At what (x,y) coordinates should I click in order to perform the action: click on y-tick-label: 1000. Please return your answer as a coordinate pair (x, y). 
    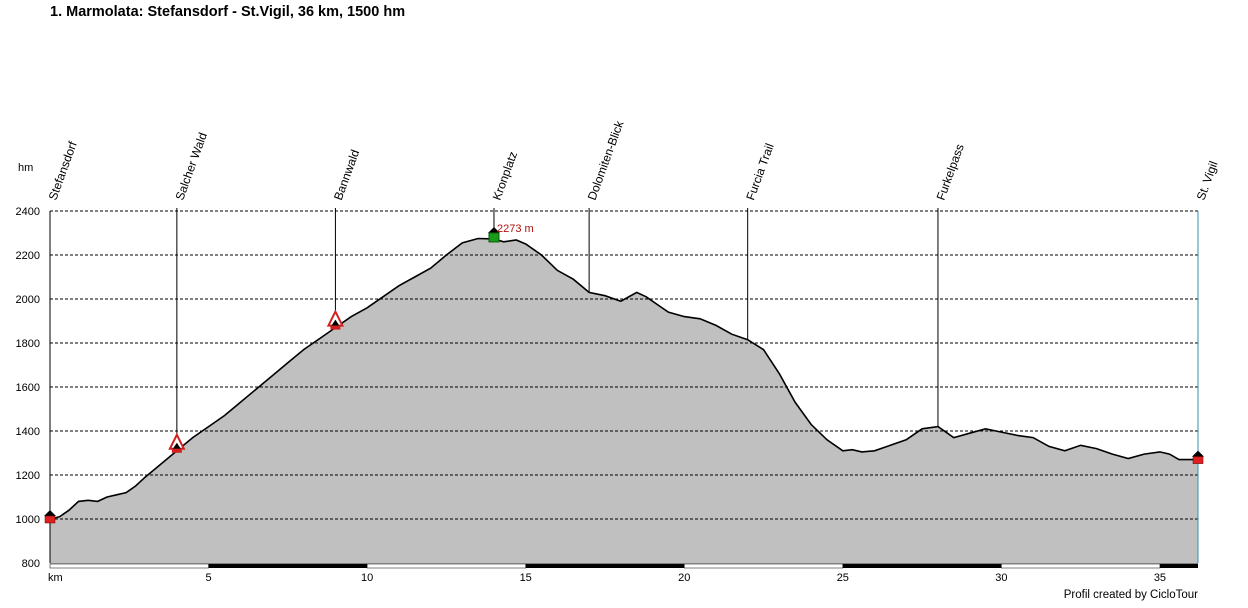
    Looking at the image, I should click on (28, 520).